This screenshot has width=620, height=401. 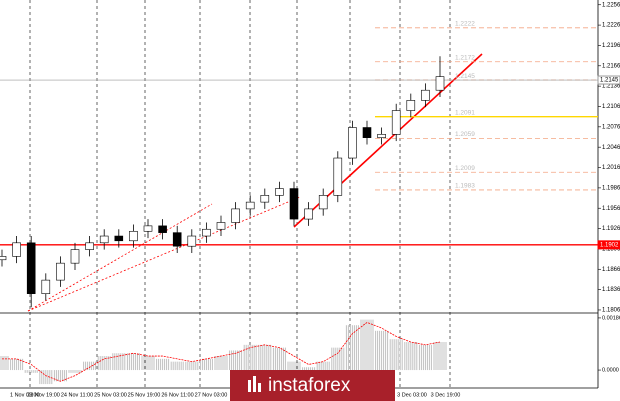 What do you see at coordinates (611, 229) in the screenshot?
I see `y-tick-label: 1.1926` at bounding box center [611, 229].